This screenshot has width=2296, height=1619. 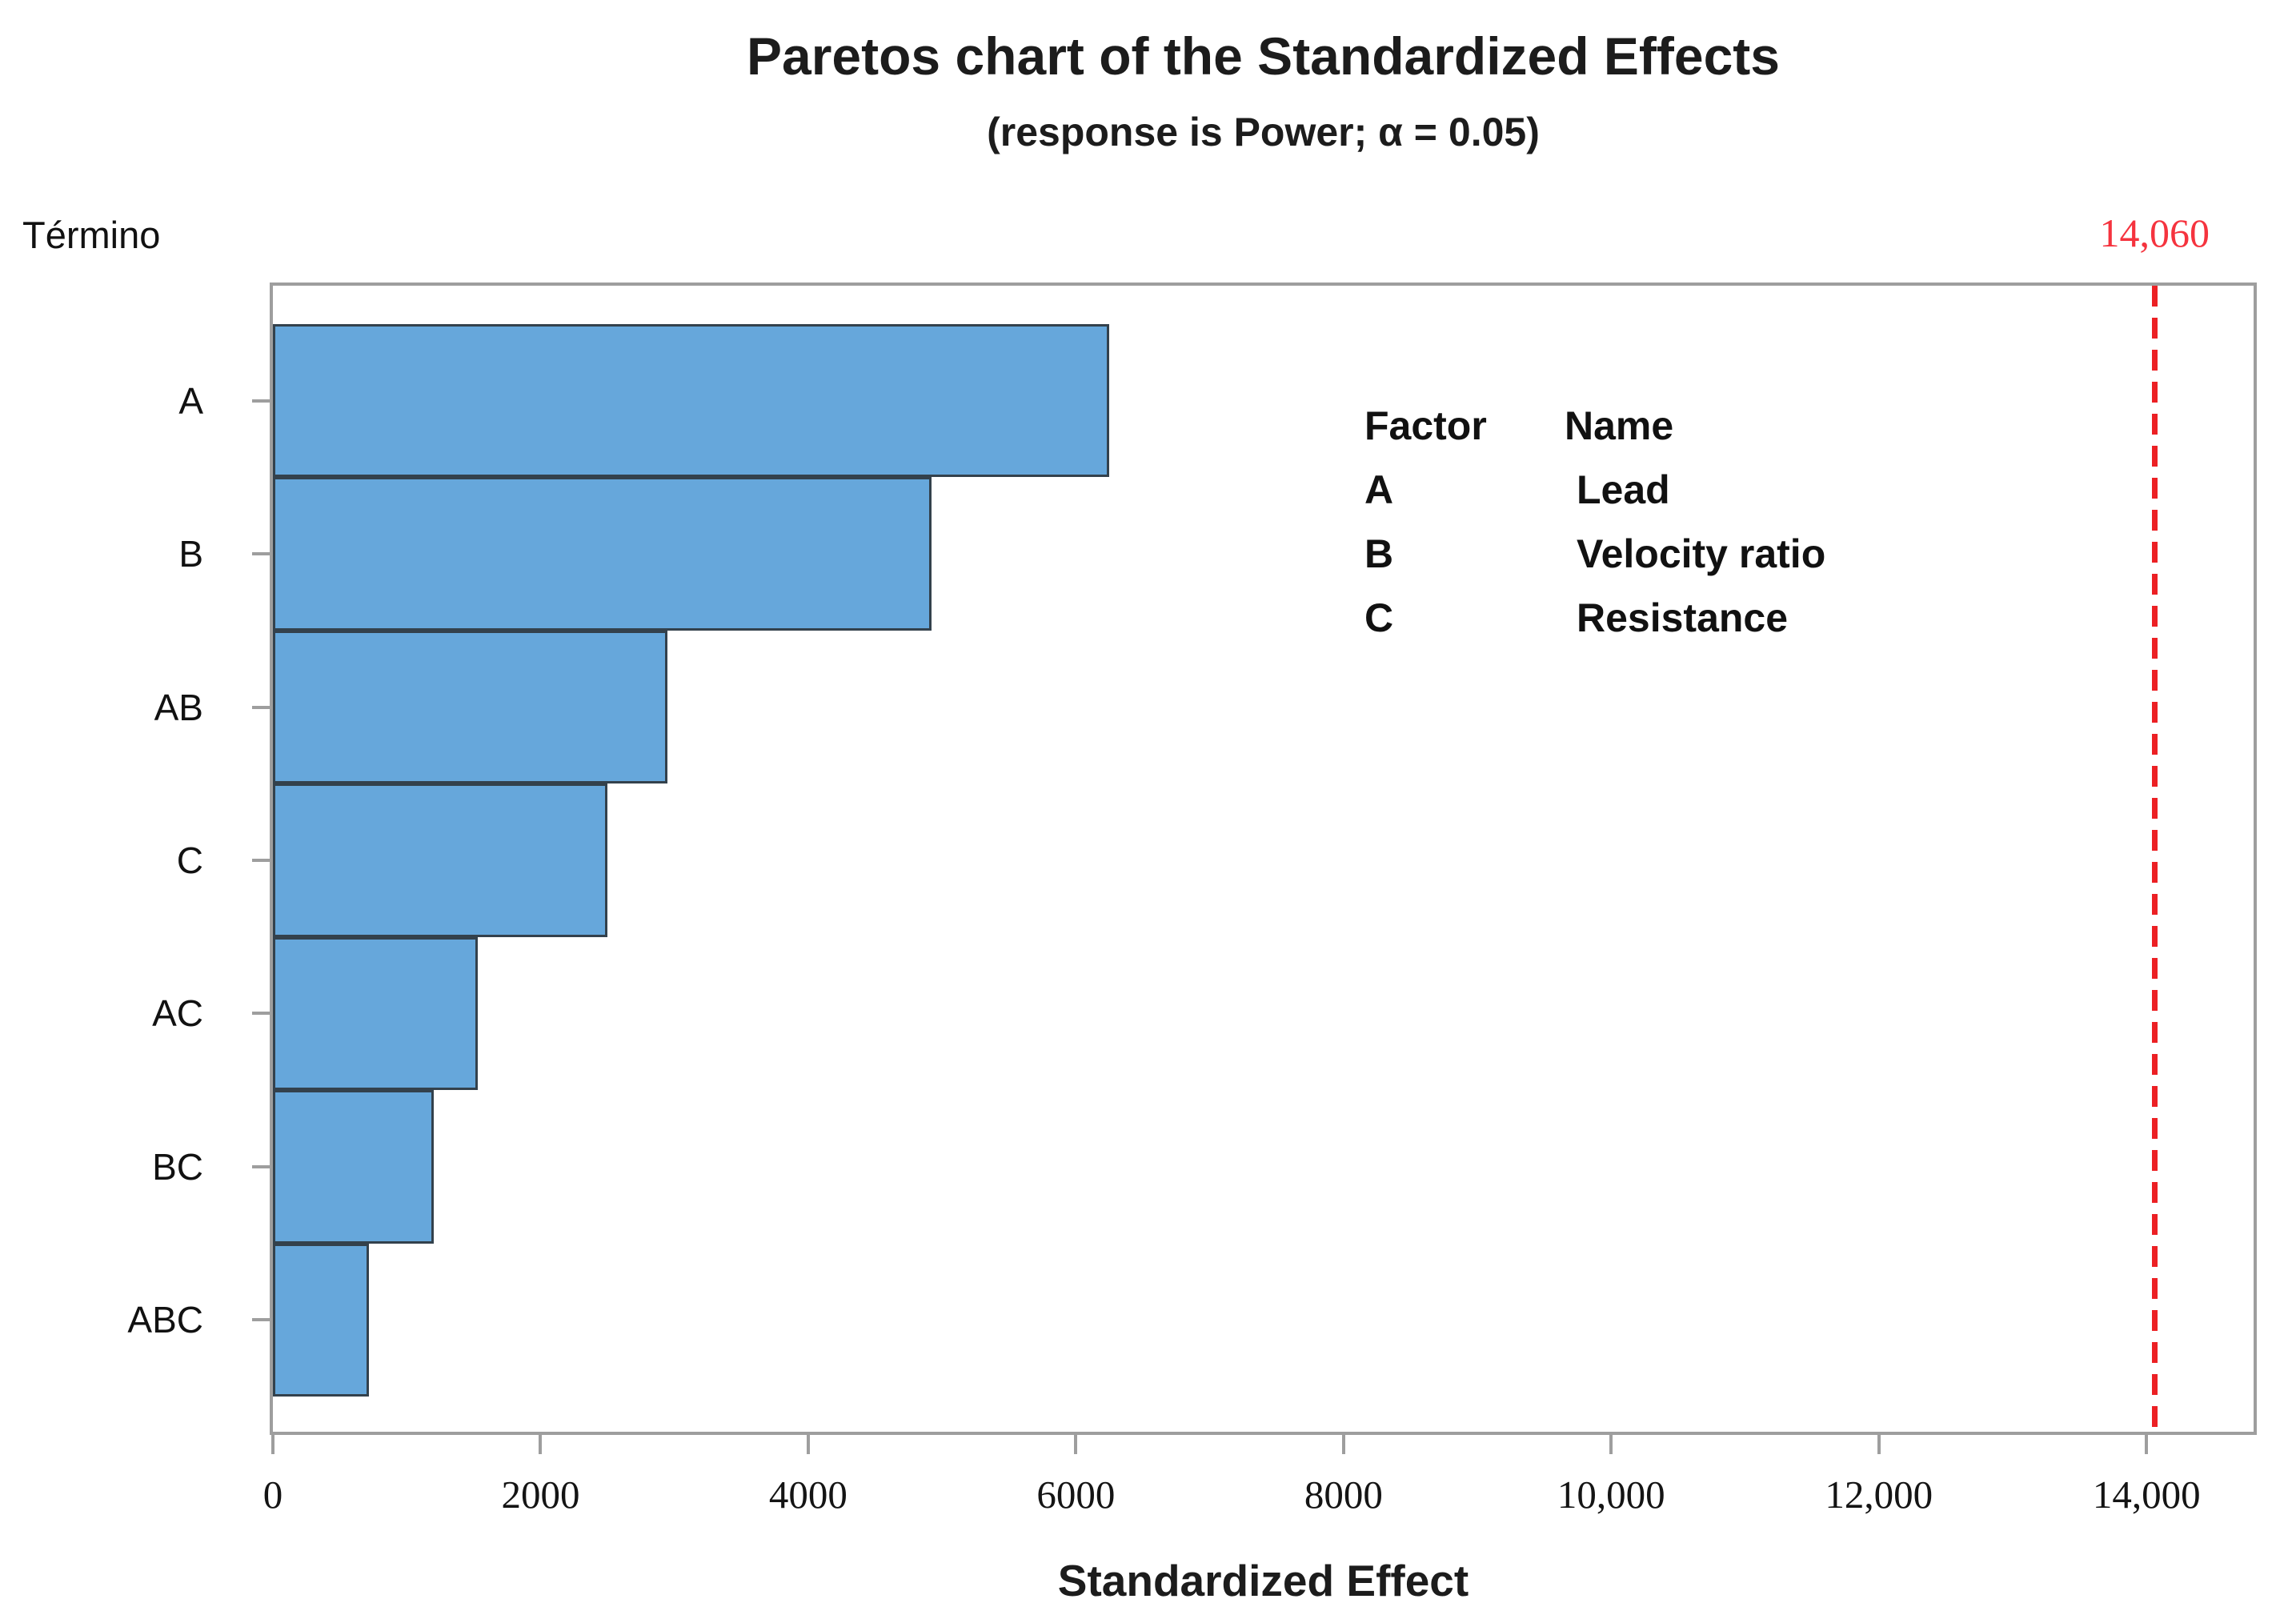 What do you see at coordinates (177, 1013) in the screenshot?
I see `category-label-AC: AC` at bounding box center [177, 1013].